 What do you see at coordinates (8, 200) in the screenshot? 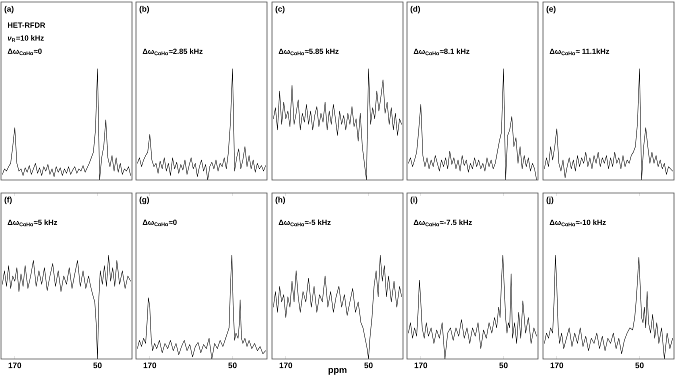
I see `chart-title: (f)` at bounding box center [8, 200].